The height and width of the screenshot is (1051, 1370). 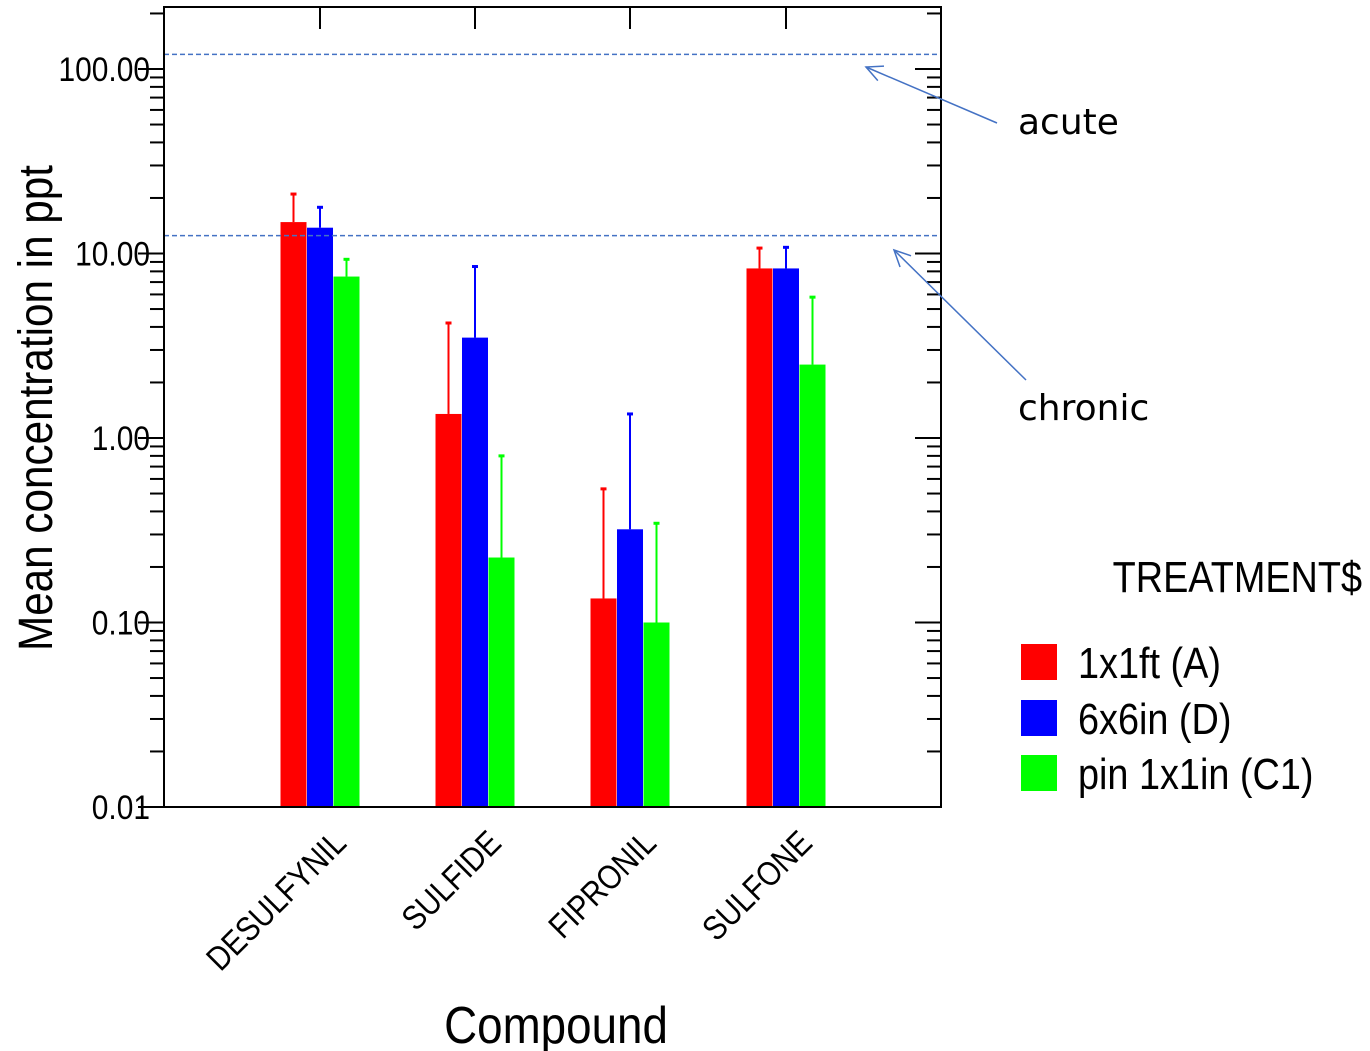 What do you see at coordinates (556, 1024) in the screenshot?
I see `x-axis-title: Compound` at bounding box center [556, 1024].